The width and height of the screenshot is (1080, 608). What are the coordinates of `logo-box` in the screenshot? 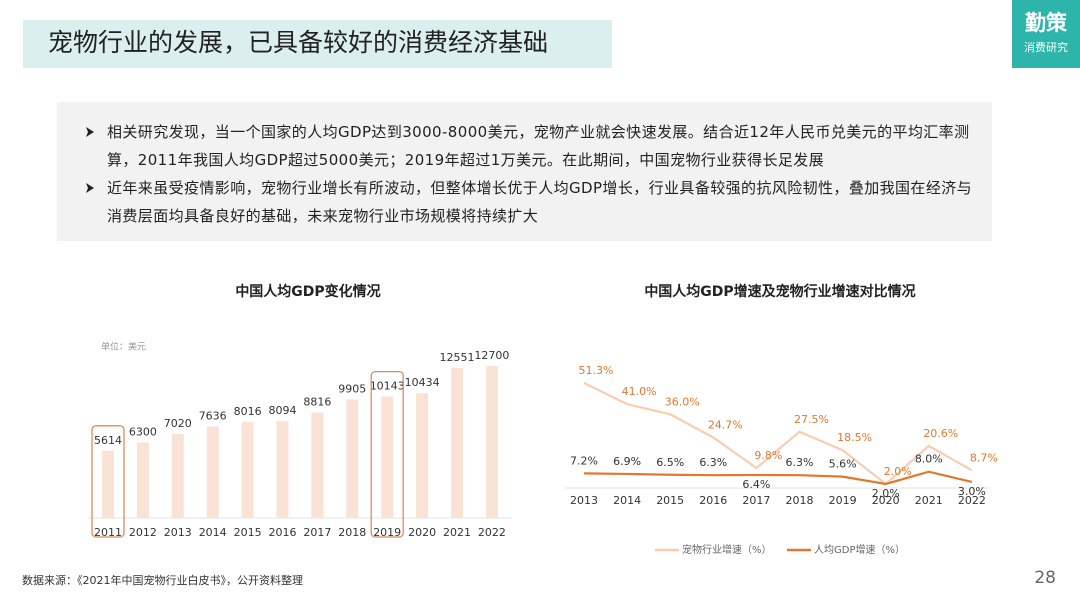 It's located at (1046, 34).